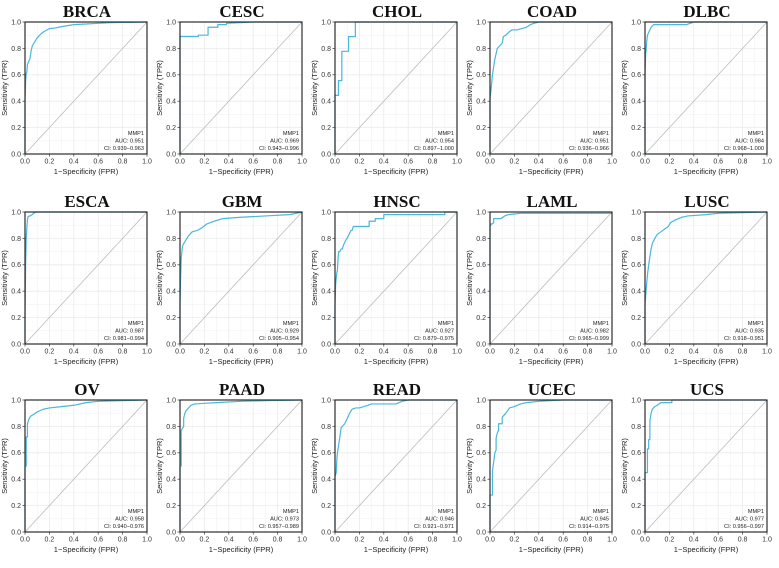 This screenshot has width=779, height=568. Describe the element at coordinates (397, 201) in the screenshot. I see `panel-title: HNSC` at that location.